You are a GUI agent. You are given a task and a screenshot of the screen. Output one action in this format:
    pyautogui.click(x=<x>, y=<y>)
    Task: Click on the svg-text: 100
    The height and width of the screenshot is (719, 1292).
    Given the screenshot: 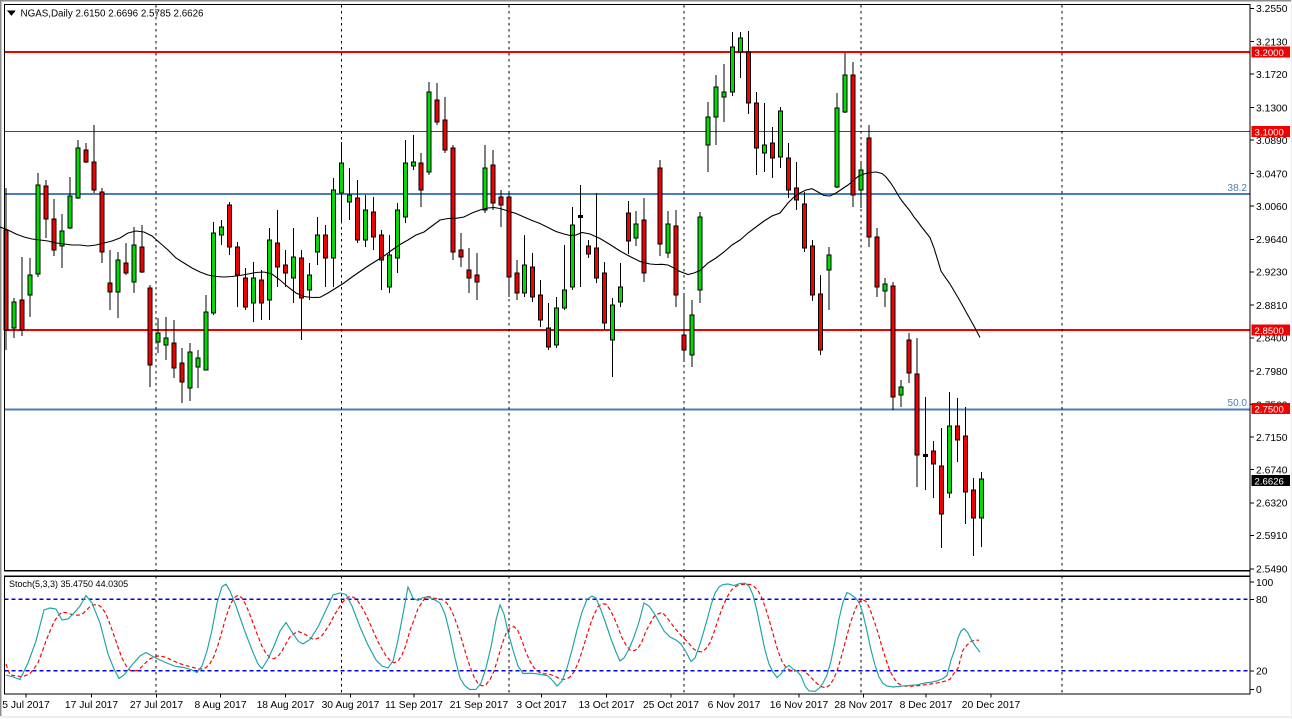 What is the action you would take?
    pyautogui.click(x=1264, y=583)
    